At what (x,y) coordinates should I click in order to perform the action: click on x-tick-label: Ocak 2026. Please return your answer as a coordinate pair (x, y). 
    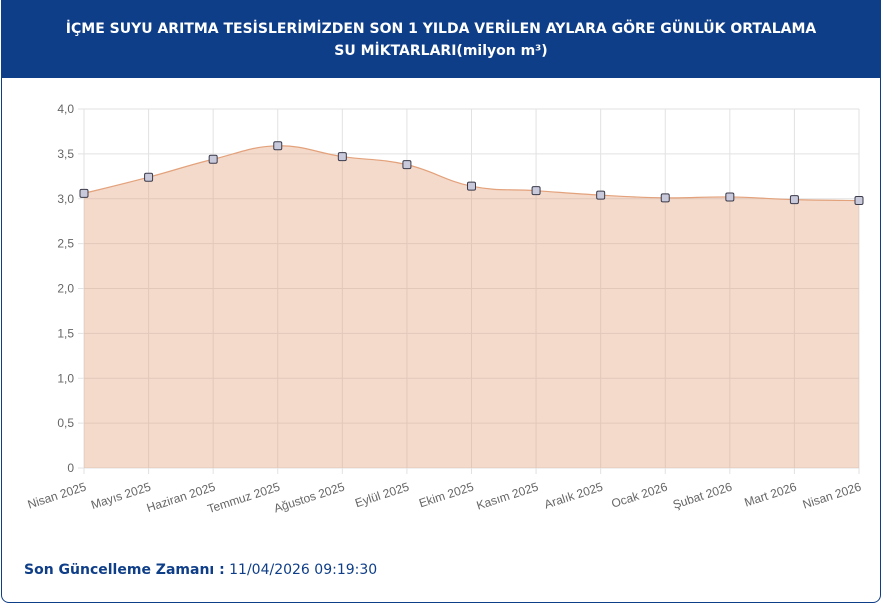
    Looking at the image, I should click on (640, 494).